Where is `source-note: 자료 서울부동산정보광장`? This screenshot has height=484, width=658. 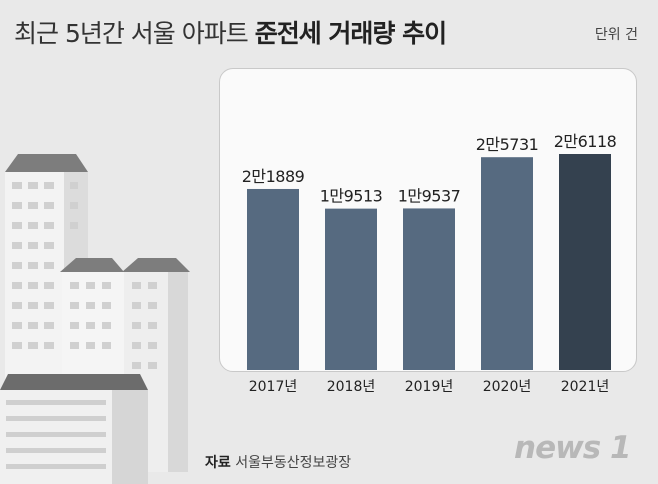
source-note: 자료 서울부동산정보광장 is located at coordinates (278, 462).